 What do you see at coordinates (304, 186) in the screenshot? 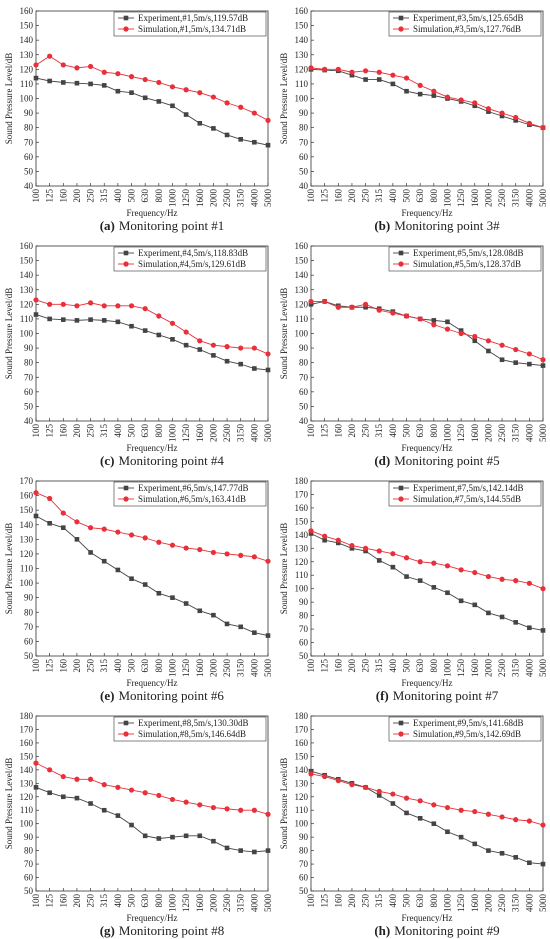
I see `y-tick-label: 40` at bounding box center [304, 186].